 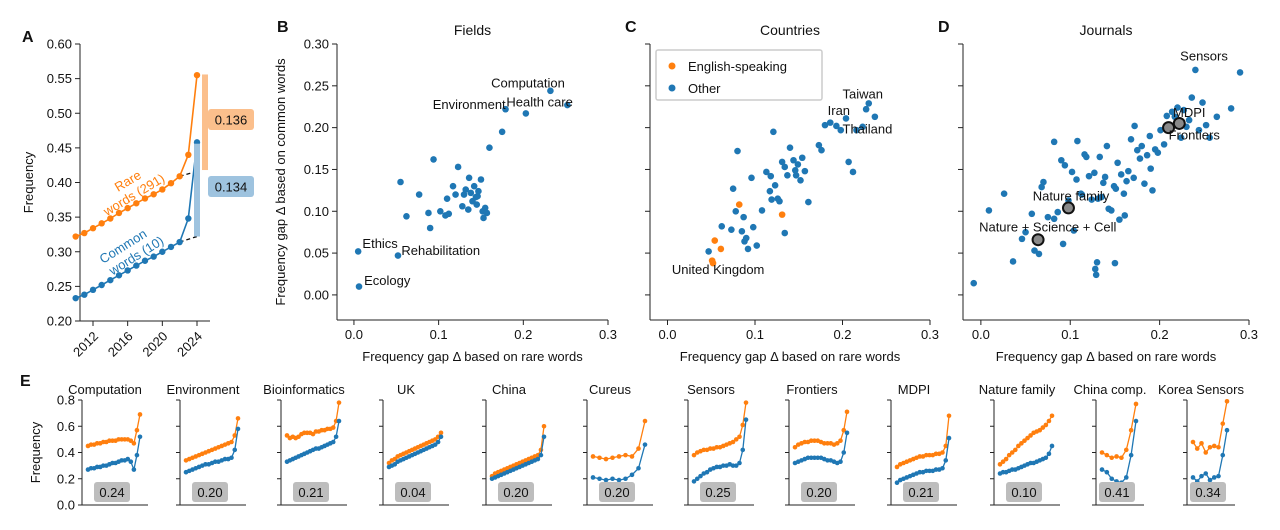 What do you see at coordinates (1204, 56) in the screenshot?
I see `panel-d-annotation: Sensors` at bounding box center [1204, 56].